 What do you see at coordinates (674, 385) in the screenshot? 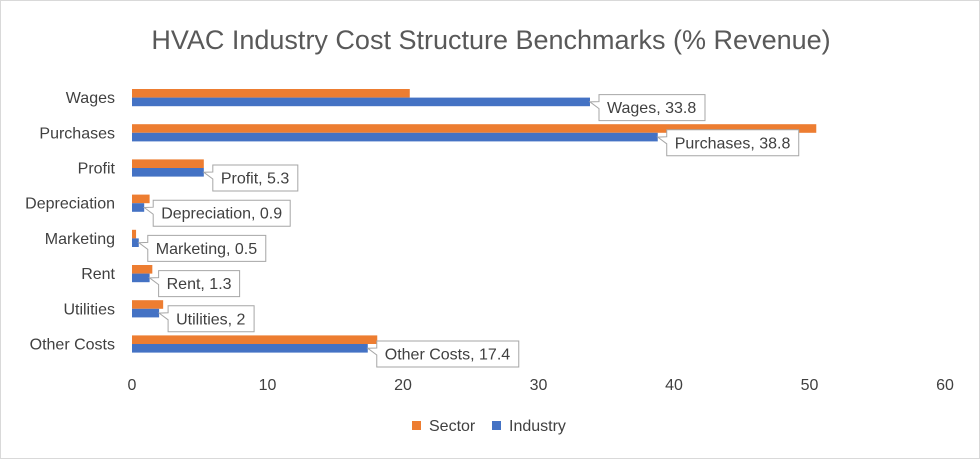
I see `x-tick-label: 40` at bounding box center [674, 385].